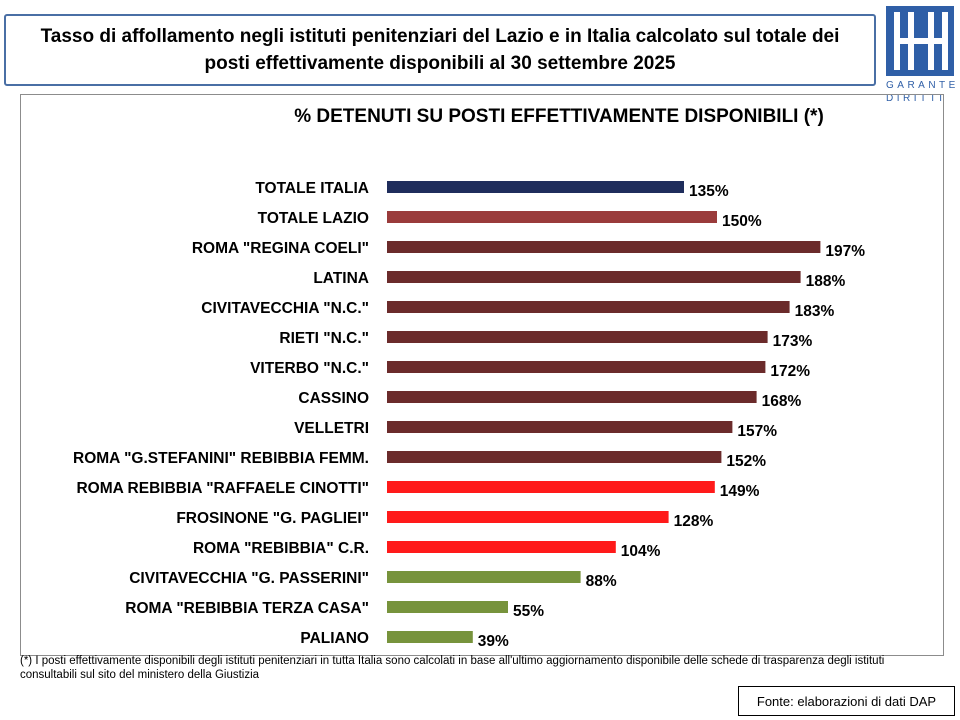 The width and height of the screenshot is (960, 720). Describe the element at coordinates (528, 611) in the screenshot. I see `bar-value-label: 55%` at that location.